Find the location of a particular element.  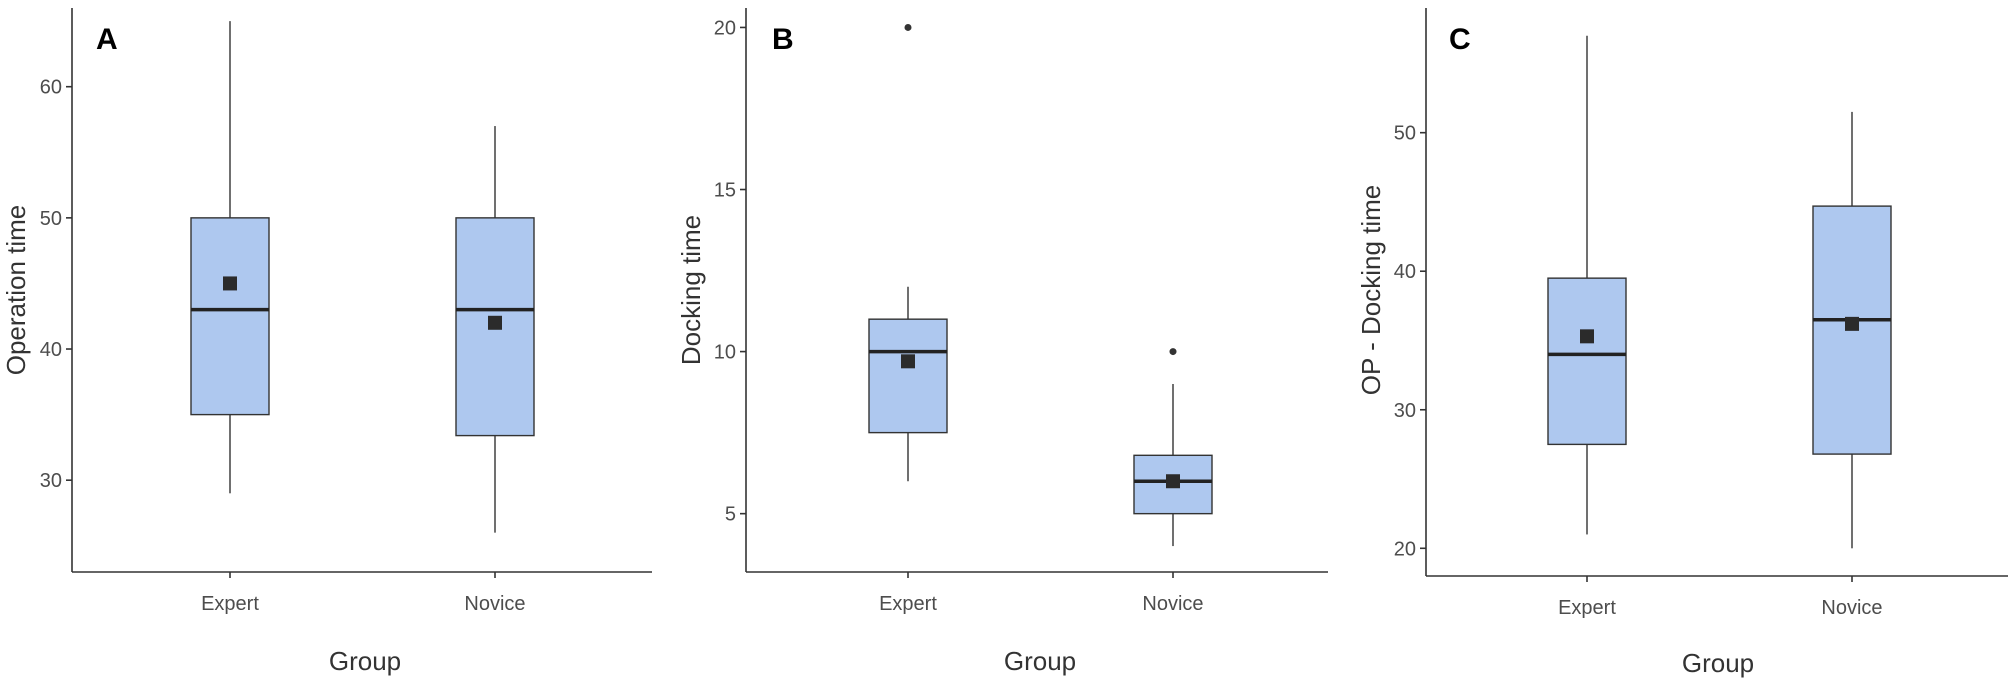

x-ticks-c: Expert Novice is located at coordinates (1720, 597).